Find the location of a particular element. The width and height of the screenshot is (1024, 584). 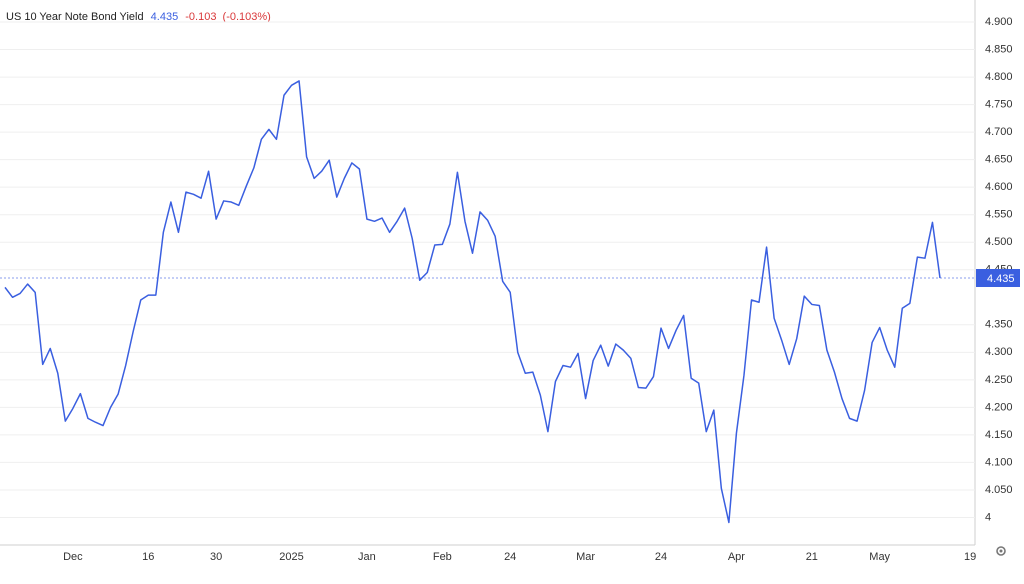

last-price: 4.435 is located at coordinates (165, 17).